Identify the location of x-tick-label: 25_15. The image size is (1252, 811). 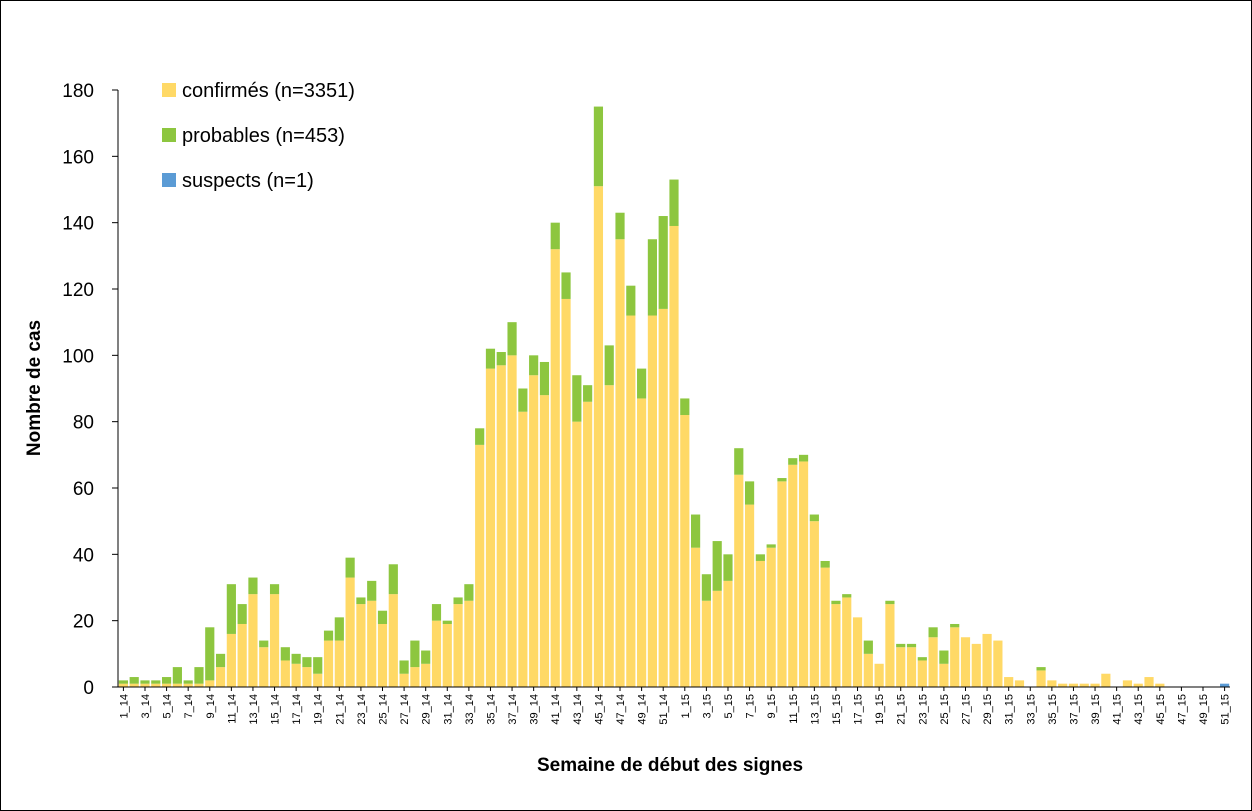
(945, 709).